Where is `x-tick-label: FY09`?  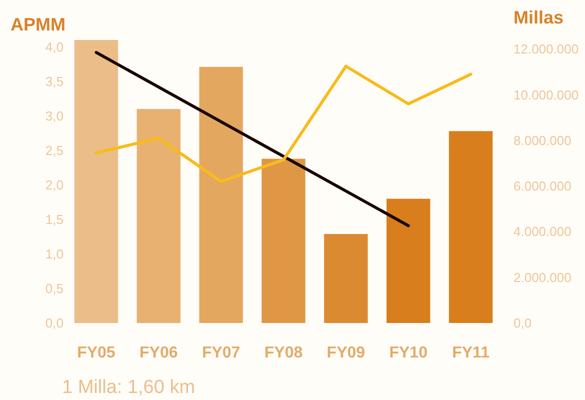
x-tick-label: FY09 is located at coordinates (346, 353).